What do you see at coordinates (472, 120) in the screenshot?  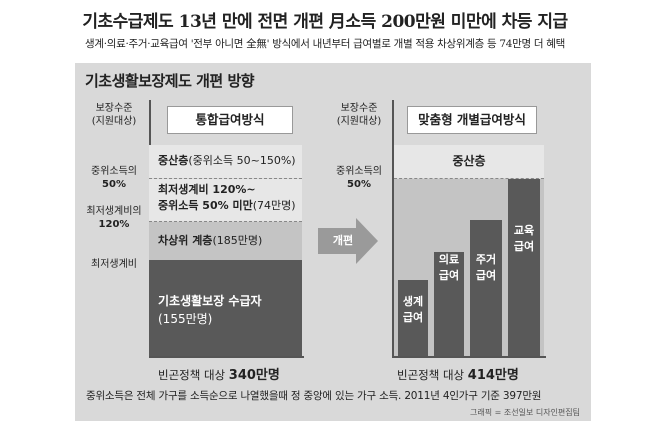 I see `right-box-title: 맞춤형 개별급여방식` at bounding box center [472, 120].